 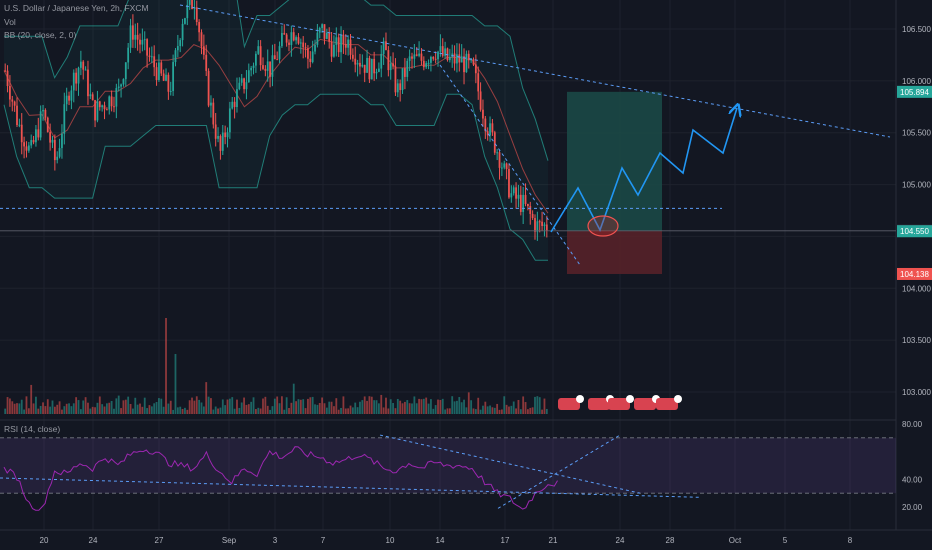 What do you see at coordinates (669, 402) in the screenshot?
I see `event-marker` at bounding box center [669, 402].